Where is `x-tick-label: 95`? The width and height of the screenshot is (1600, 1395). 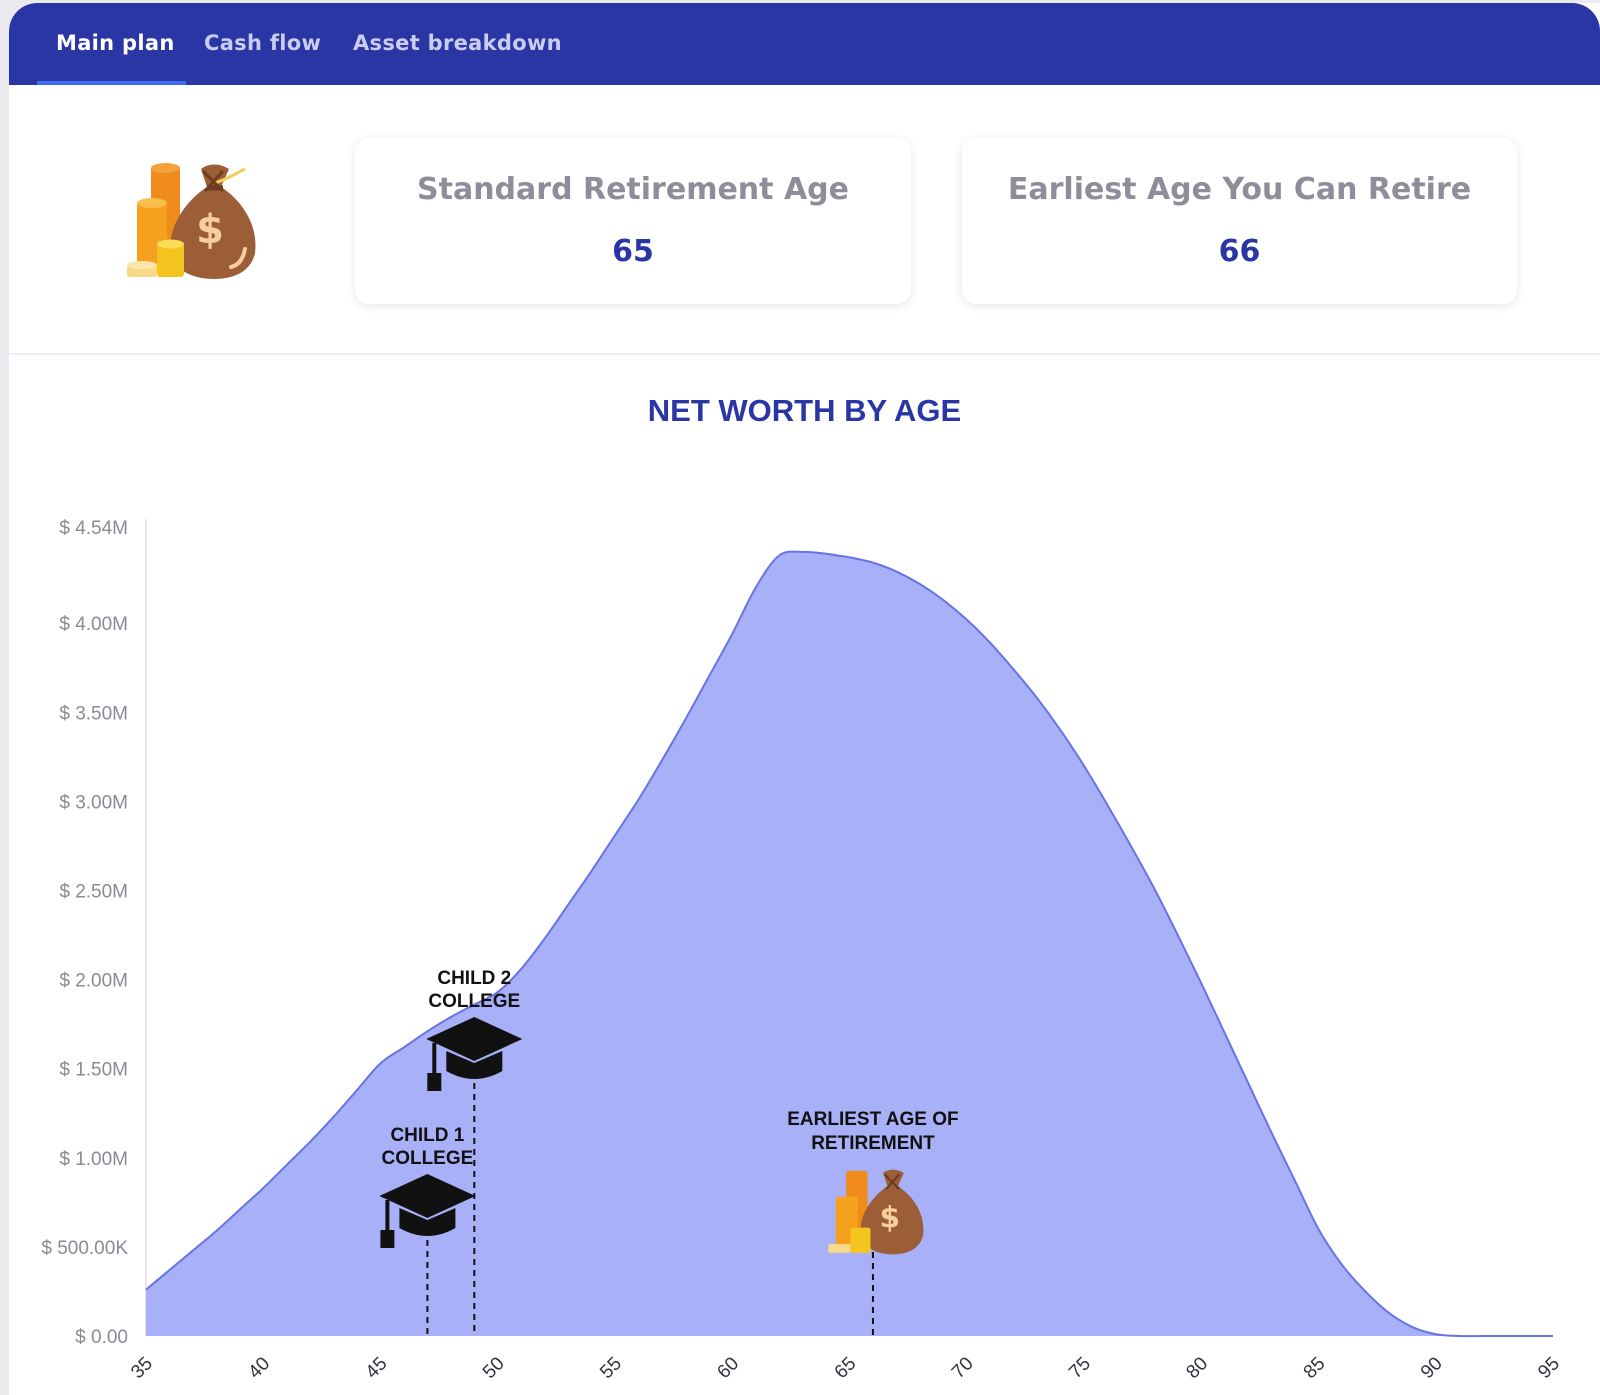
x-tick-label: 95 is located at coordinates (1549, 1368).